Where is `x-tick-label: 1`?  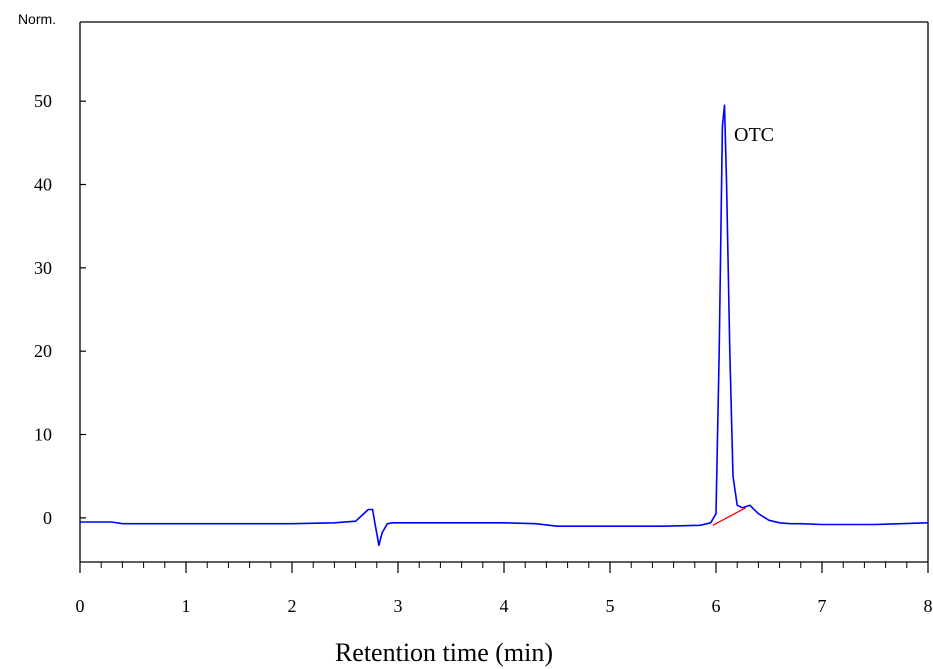 x-tick-label: 1 is located at coordinates (186, 606).